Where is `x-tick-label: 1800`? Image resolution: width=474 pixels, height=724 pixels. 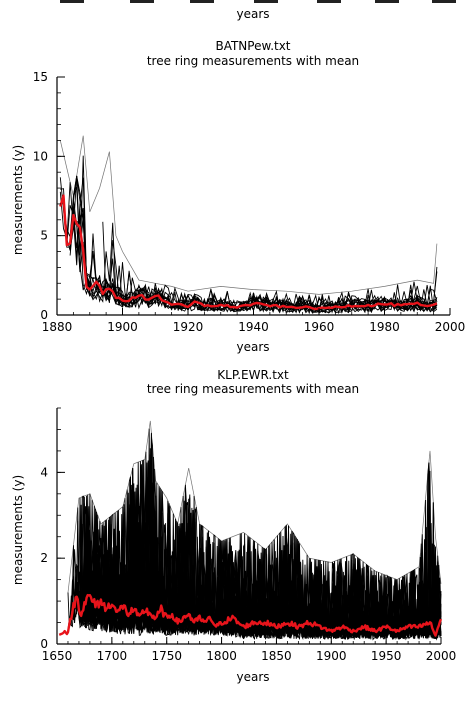
x-tick-label: 1800 is located at coordinates (221, 656).